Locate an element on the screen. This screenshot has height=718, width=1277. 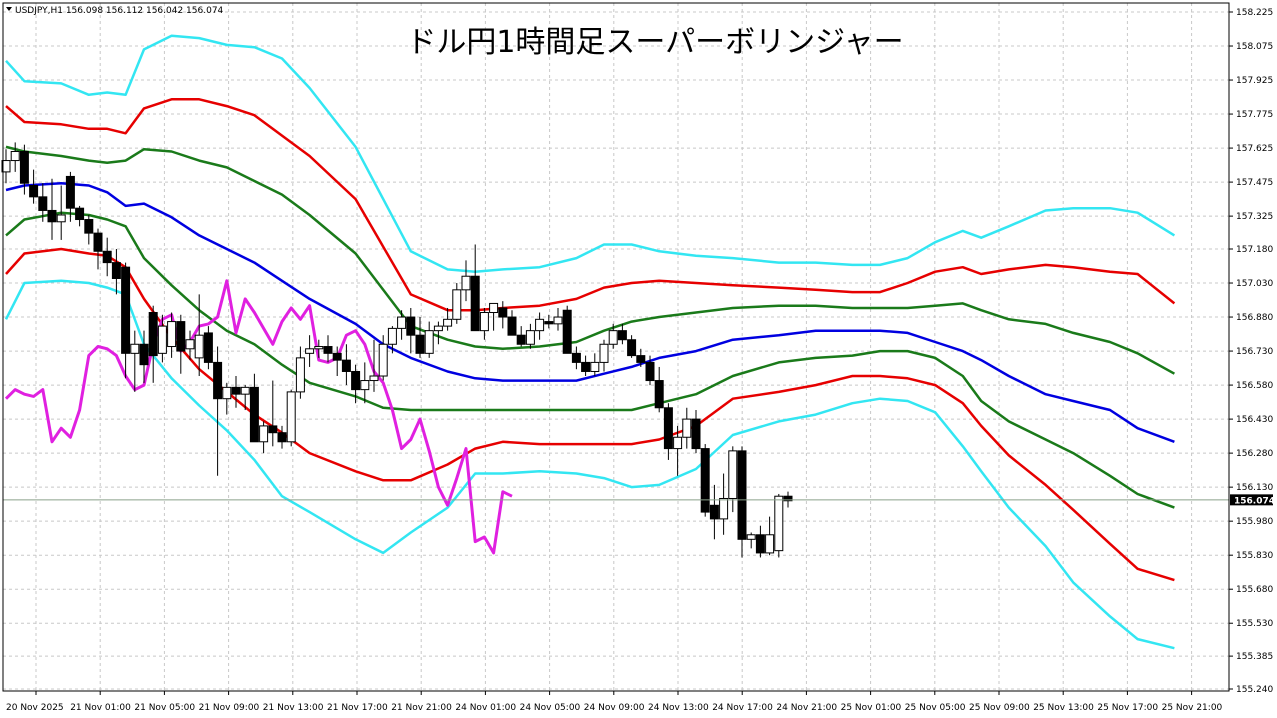
y-tick-label: 156.280 is located at coordinates (1254, 454).